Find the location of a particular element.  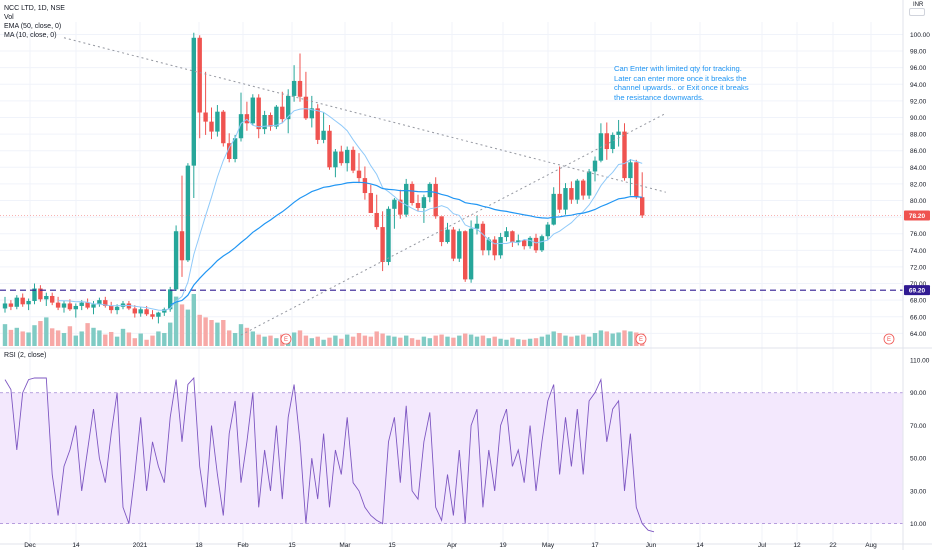

time-tick-label: Feb is located at coordinates (243, 545).